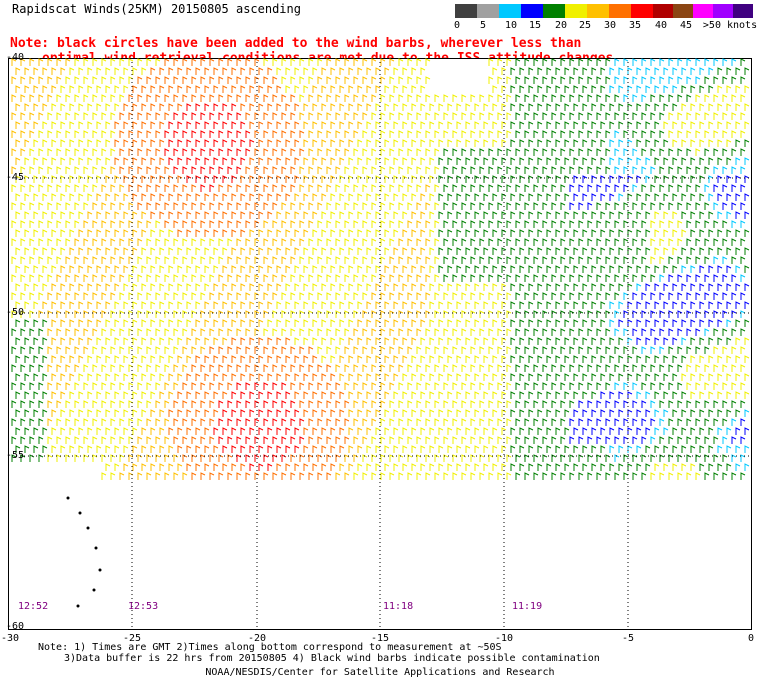 The image size is (760, 688). Describe the element at coordinates (635, 25) in the screenshot. I see `legend-label: 35` at that location.